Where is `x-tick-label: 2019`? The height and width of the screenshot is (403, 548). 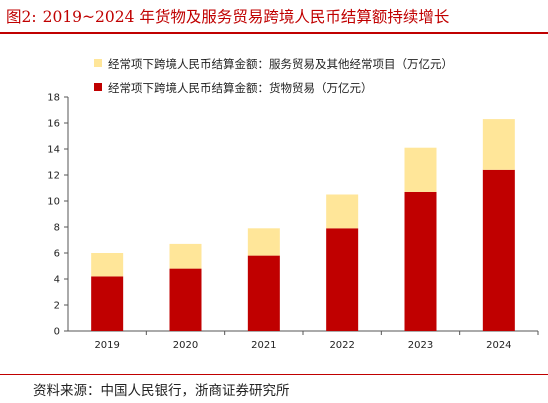 x-tick-label: 2019 is located at coordinates (106, 345).